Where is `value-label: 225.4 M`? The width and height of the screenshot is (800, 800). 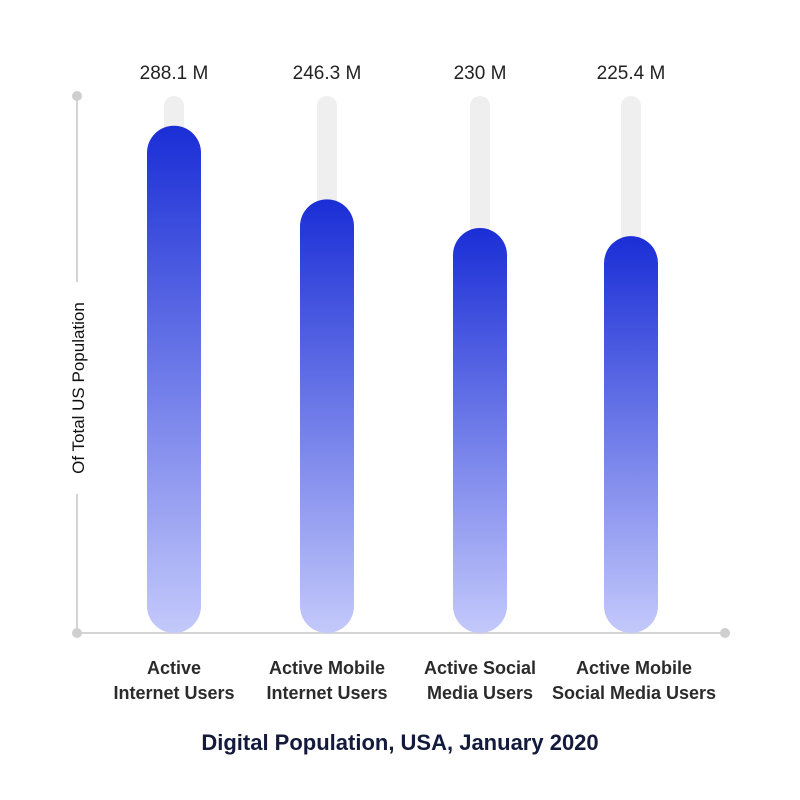 value-label: 225.4 M is located at coordinates (631, 73).